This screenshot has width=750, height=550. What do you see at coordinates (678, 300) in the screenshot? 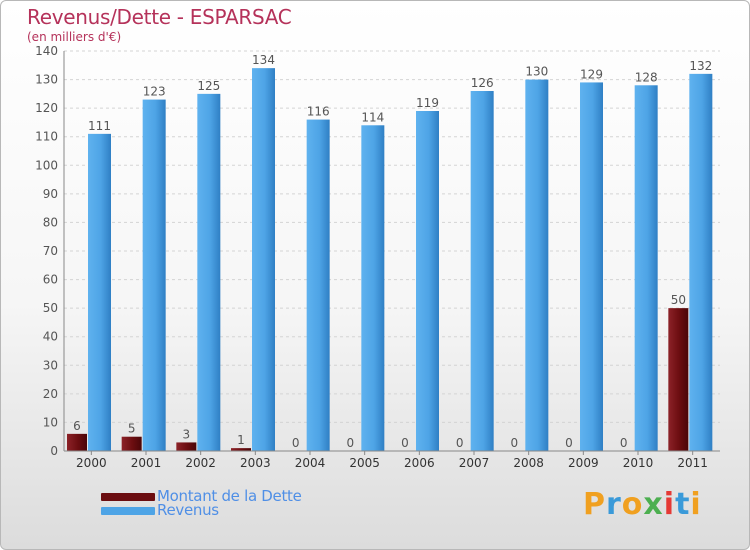
I see `dette-value-label: 50` at bounding box center [678, 300].